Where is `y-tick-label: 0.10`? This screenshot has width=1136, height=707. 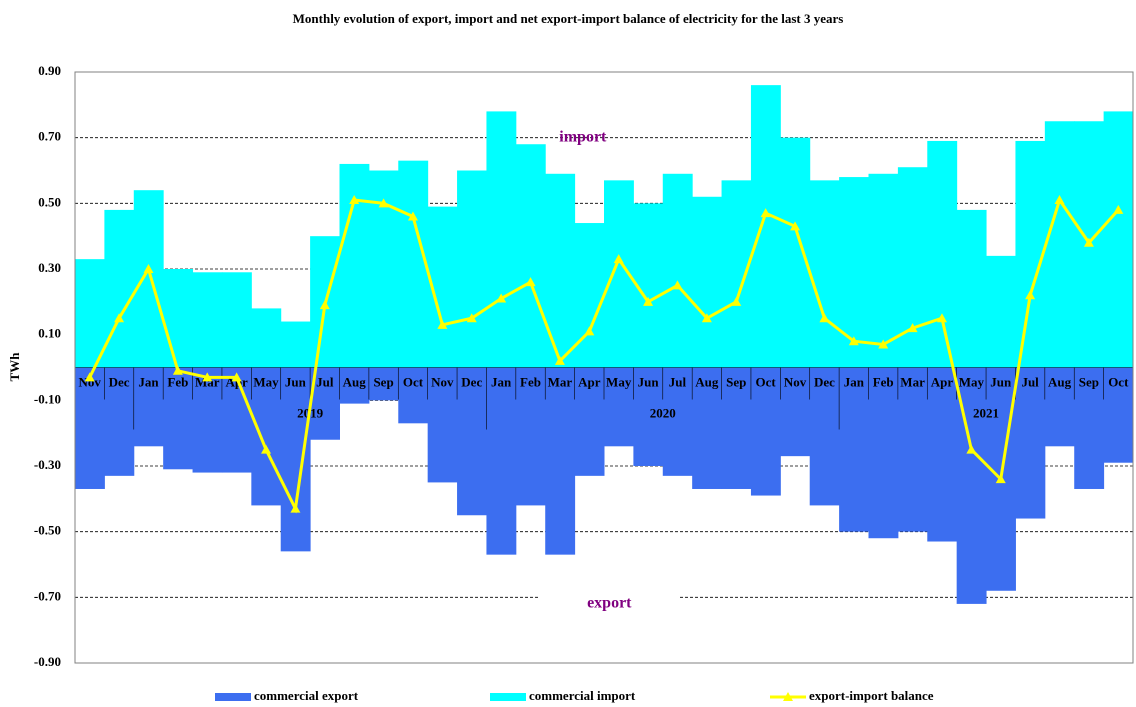
y-tick-label: 0.10 is located at coordinates (49, 333).